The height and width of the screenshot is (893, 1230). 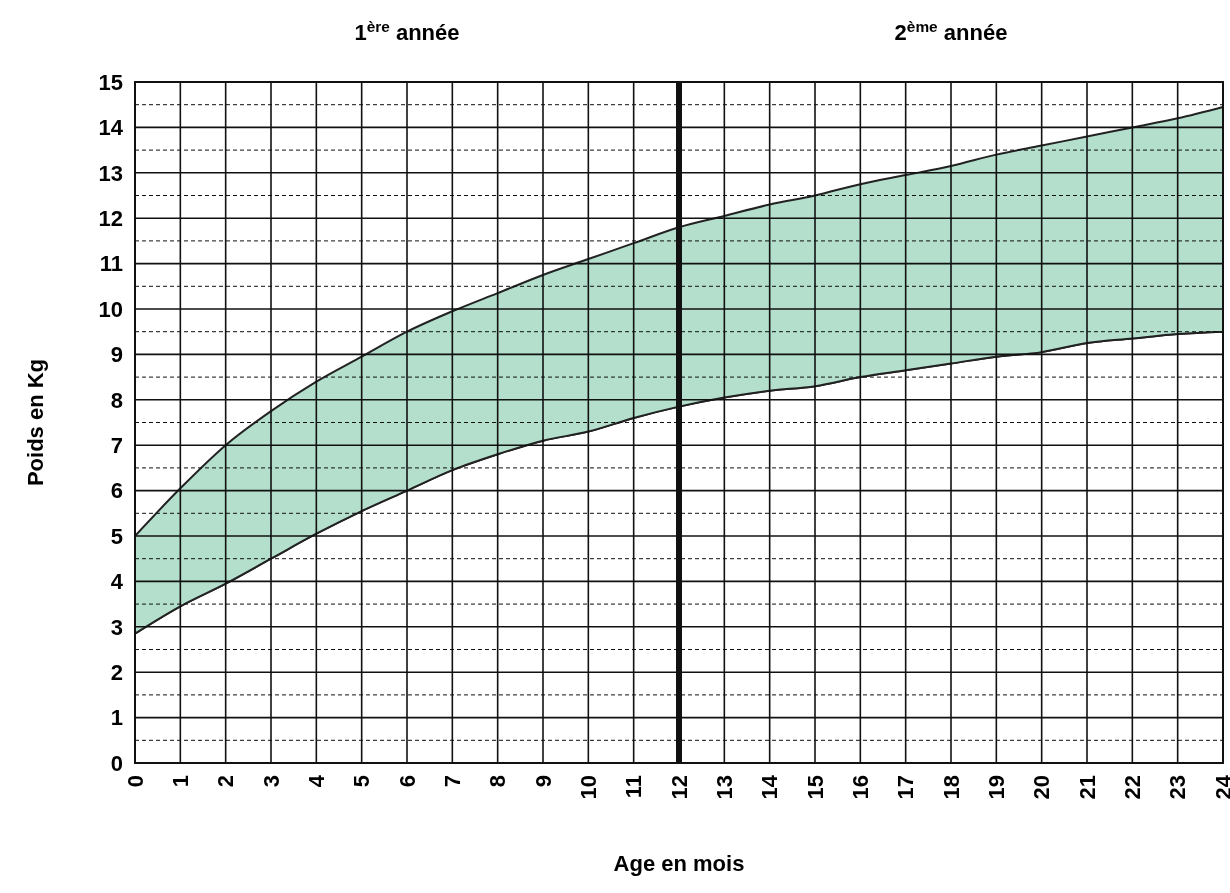 I want to click on y-tick-label: 10, so click(x=110, y=309).